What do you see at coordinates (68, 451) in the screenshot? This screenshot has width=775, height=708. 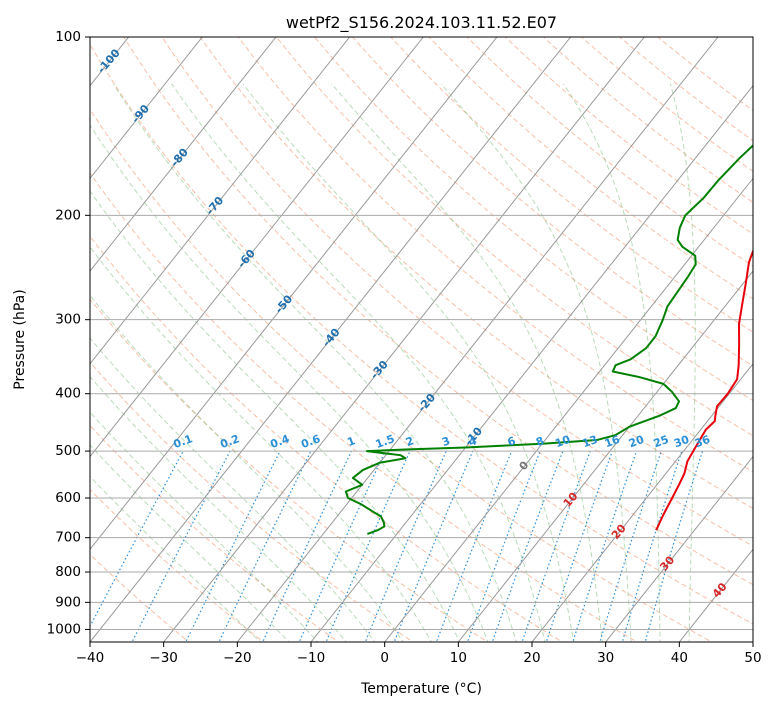 I see `y-tick-label: 500` at bounding box center [68, 451].